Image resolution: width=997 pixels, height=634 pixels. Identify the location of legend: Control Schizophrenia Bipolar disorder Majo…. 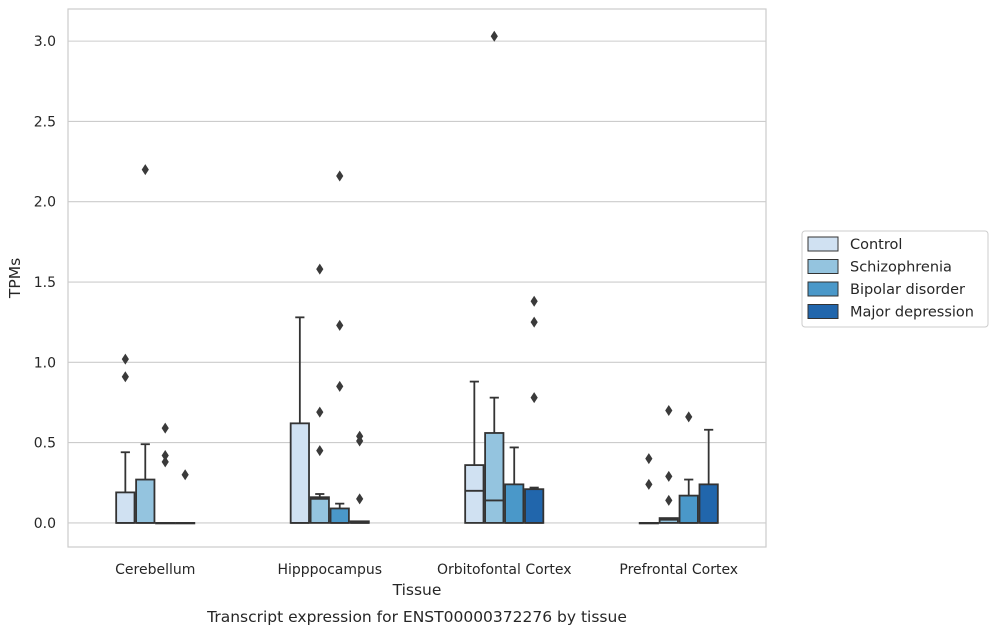
(895, 279).